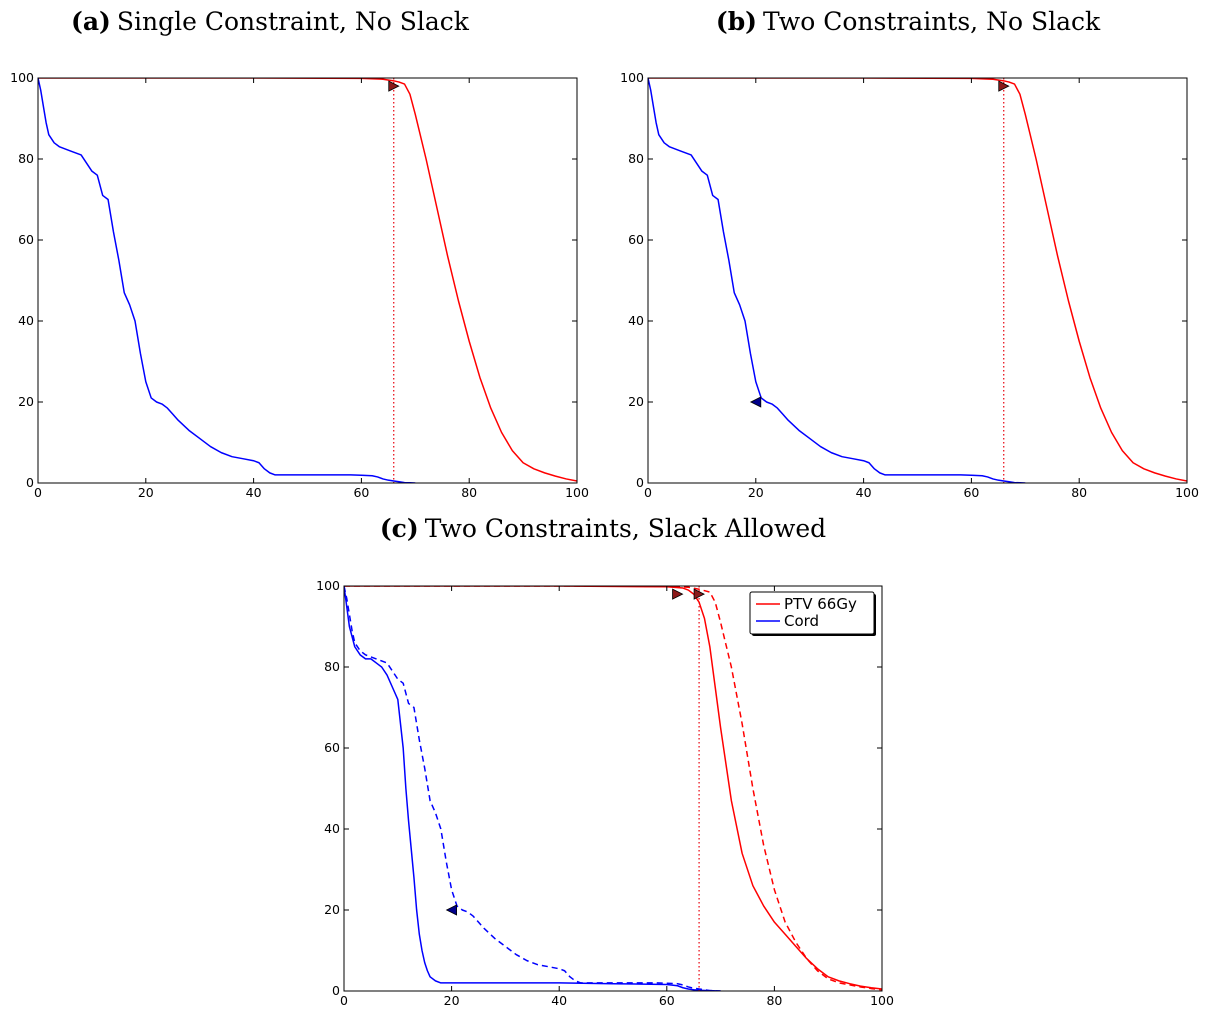 The width and height of the screenshot is (1207, 1015). What do you see at coordinates (254, 492) in the screenshot?
I see `panel-a-xtick-label: 40` at bounding box center [254, 492].